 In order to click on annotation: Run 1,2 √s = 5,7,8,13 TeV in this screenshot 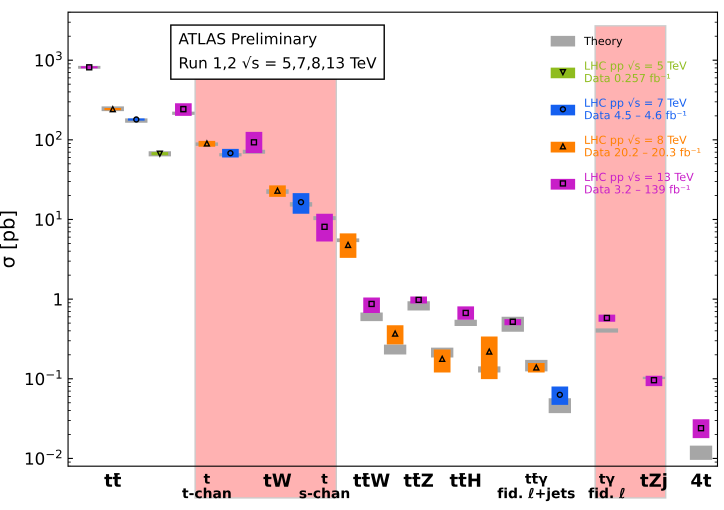, I will do `click(278, 63)`.